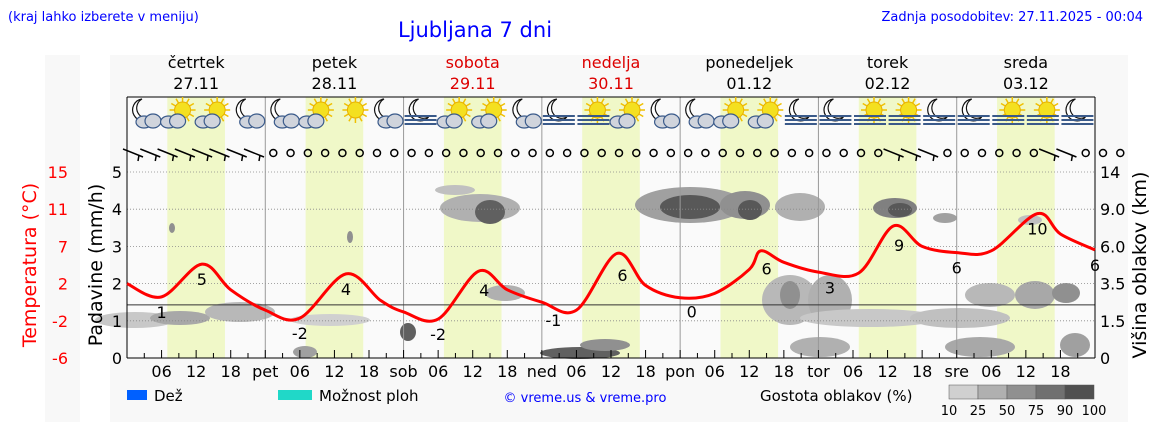 This screenshot has height=447, width=1152. Describe the element at coordinates (622, 275) in the screenshot. I see `temperature-label: 6` at that location.